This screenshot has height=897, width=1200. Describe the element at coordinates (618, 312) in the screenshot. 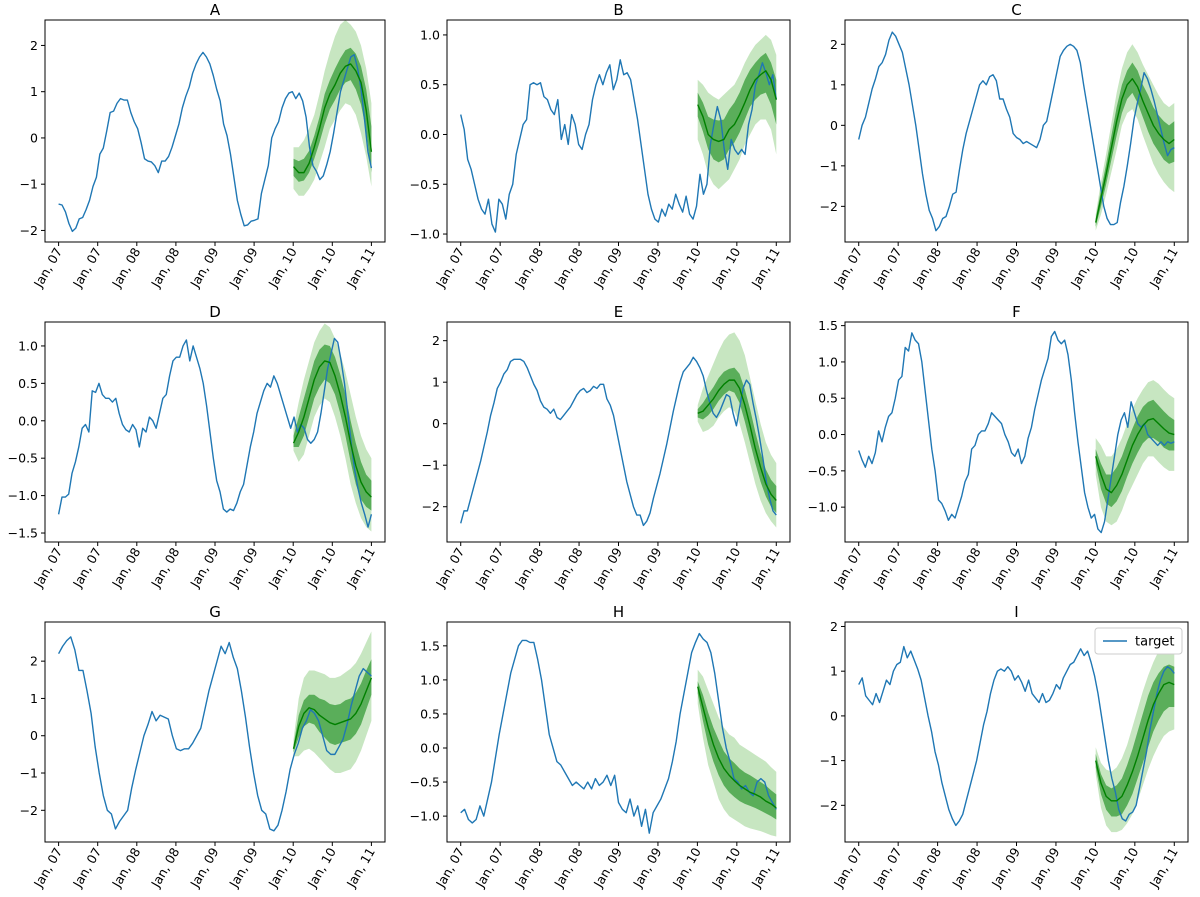

I see `subplot-title: E` at that location.